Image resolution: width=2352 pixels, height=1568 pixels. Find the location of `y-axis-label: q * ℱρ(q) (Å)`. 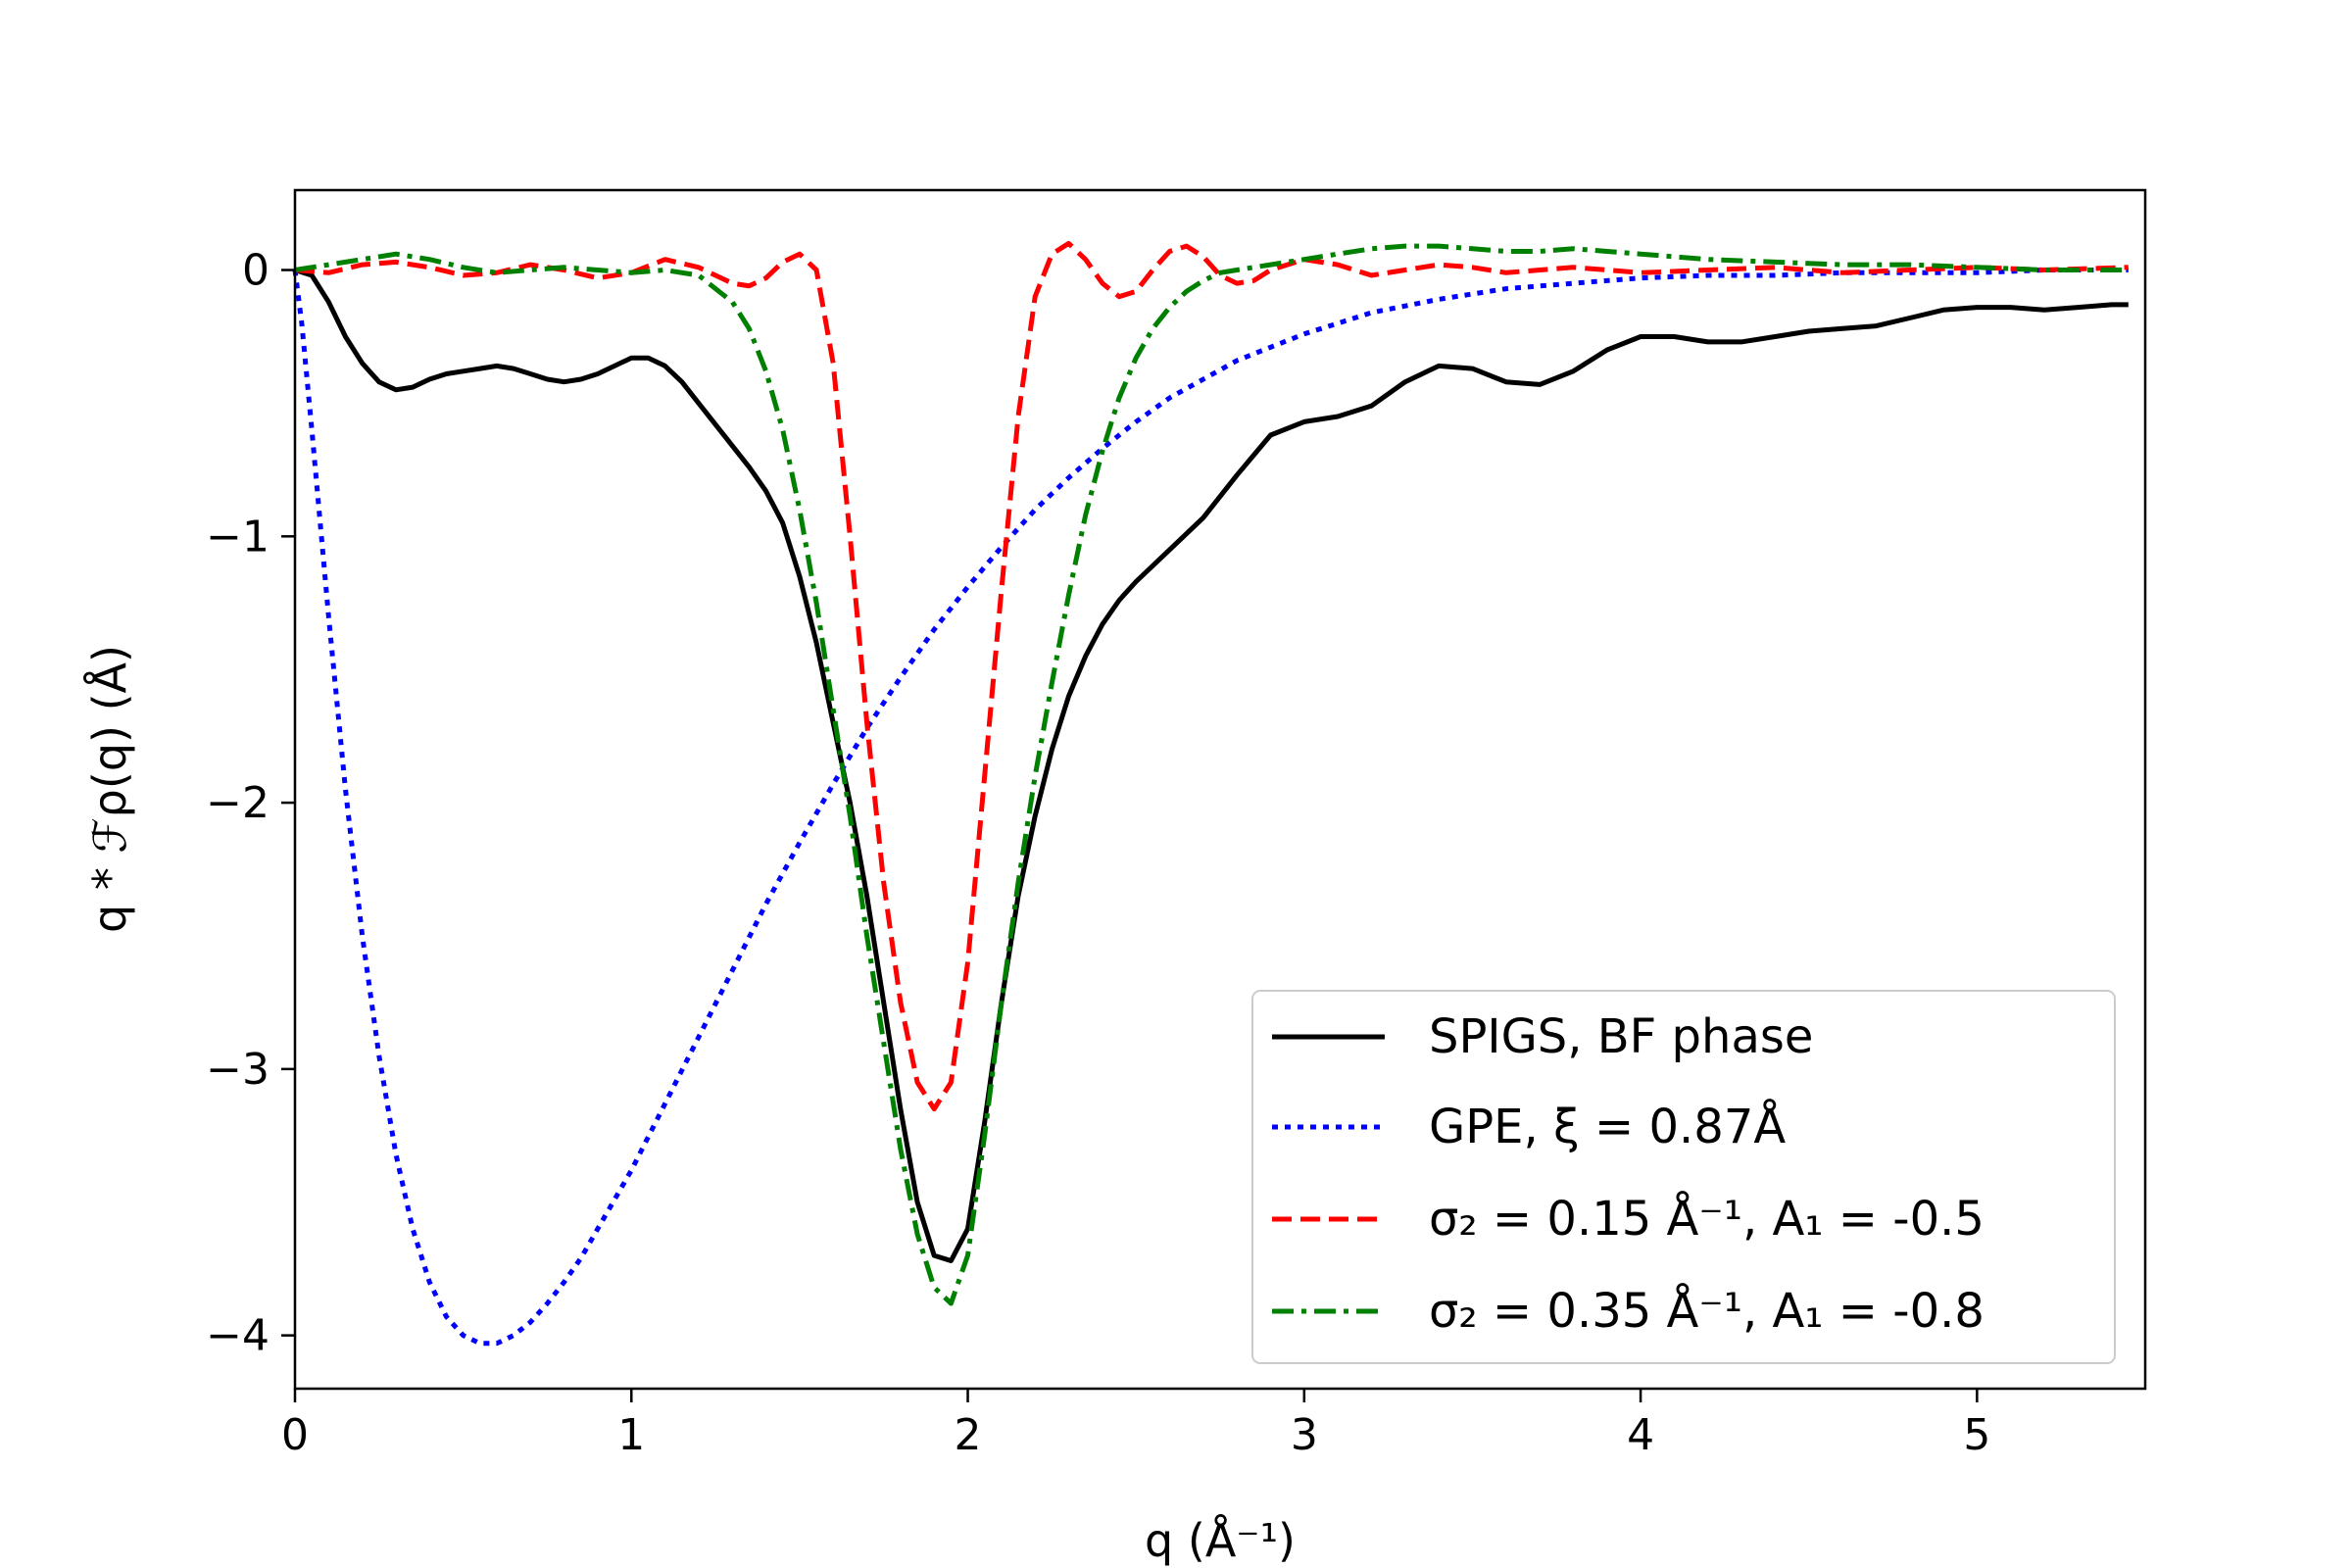

y-axis-label: q * ℱρ(q) (Å) is located at coordinates (109, 789).